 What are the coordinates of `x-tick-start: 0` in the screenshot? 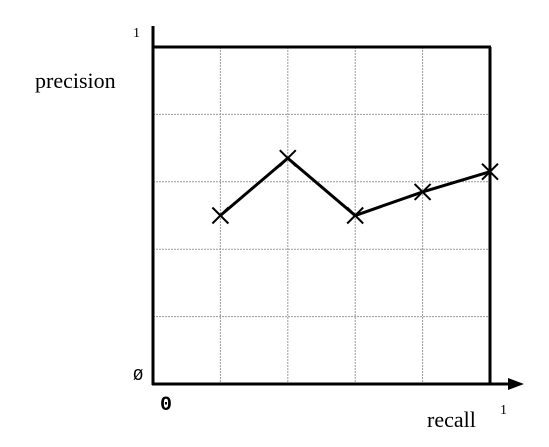 It's located at (166, 405).